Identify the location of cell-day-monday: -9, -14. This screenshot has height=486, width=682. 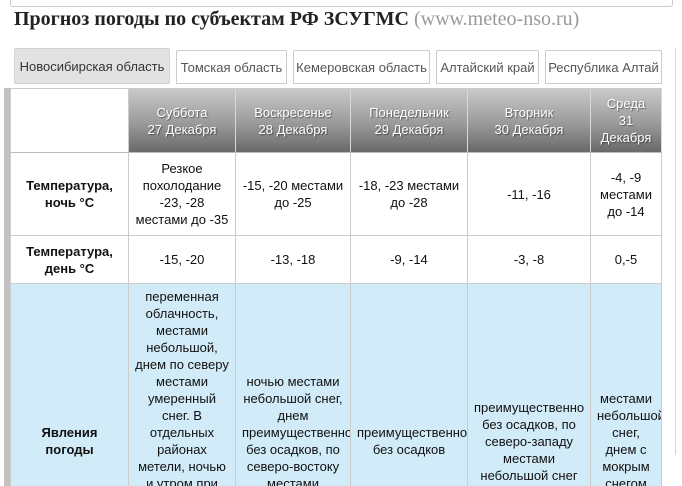
(409, 260).